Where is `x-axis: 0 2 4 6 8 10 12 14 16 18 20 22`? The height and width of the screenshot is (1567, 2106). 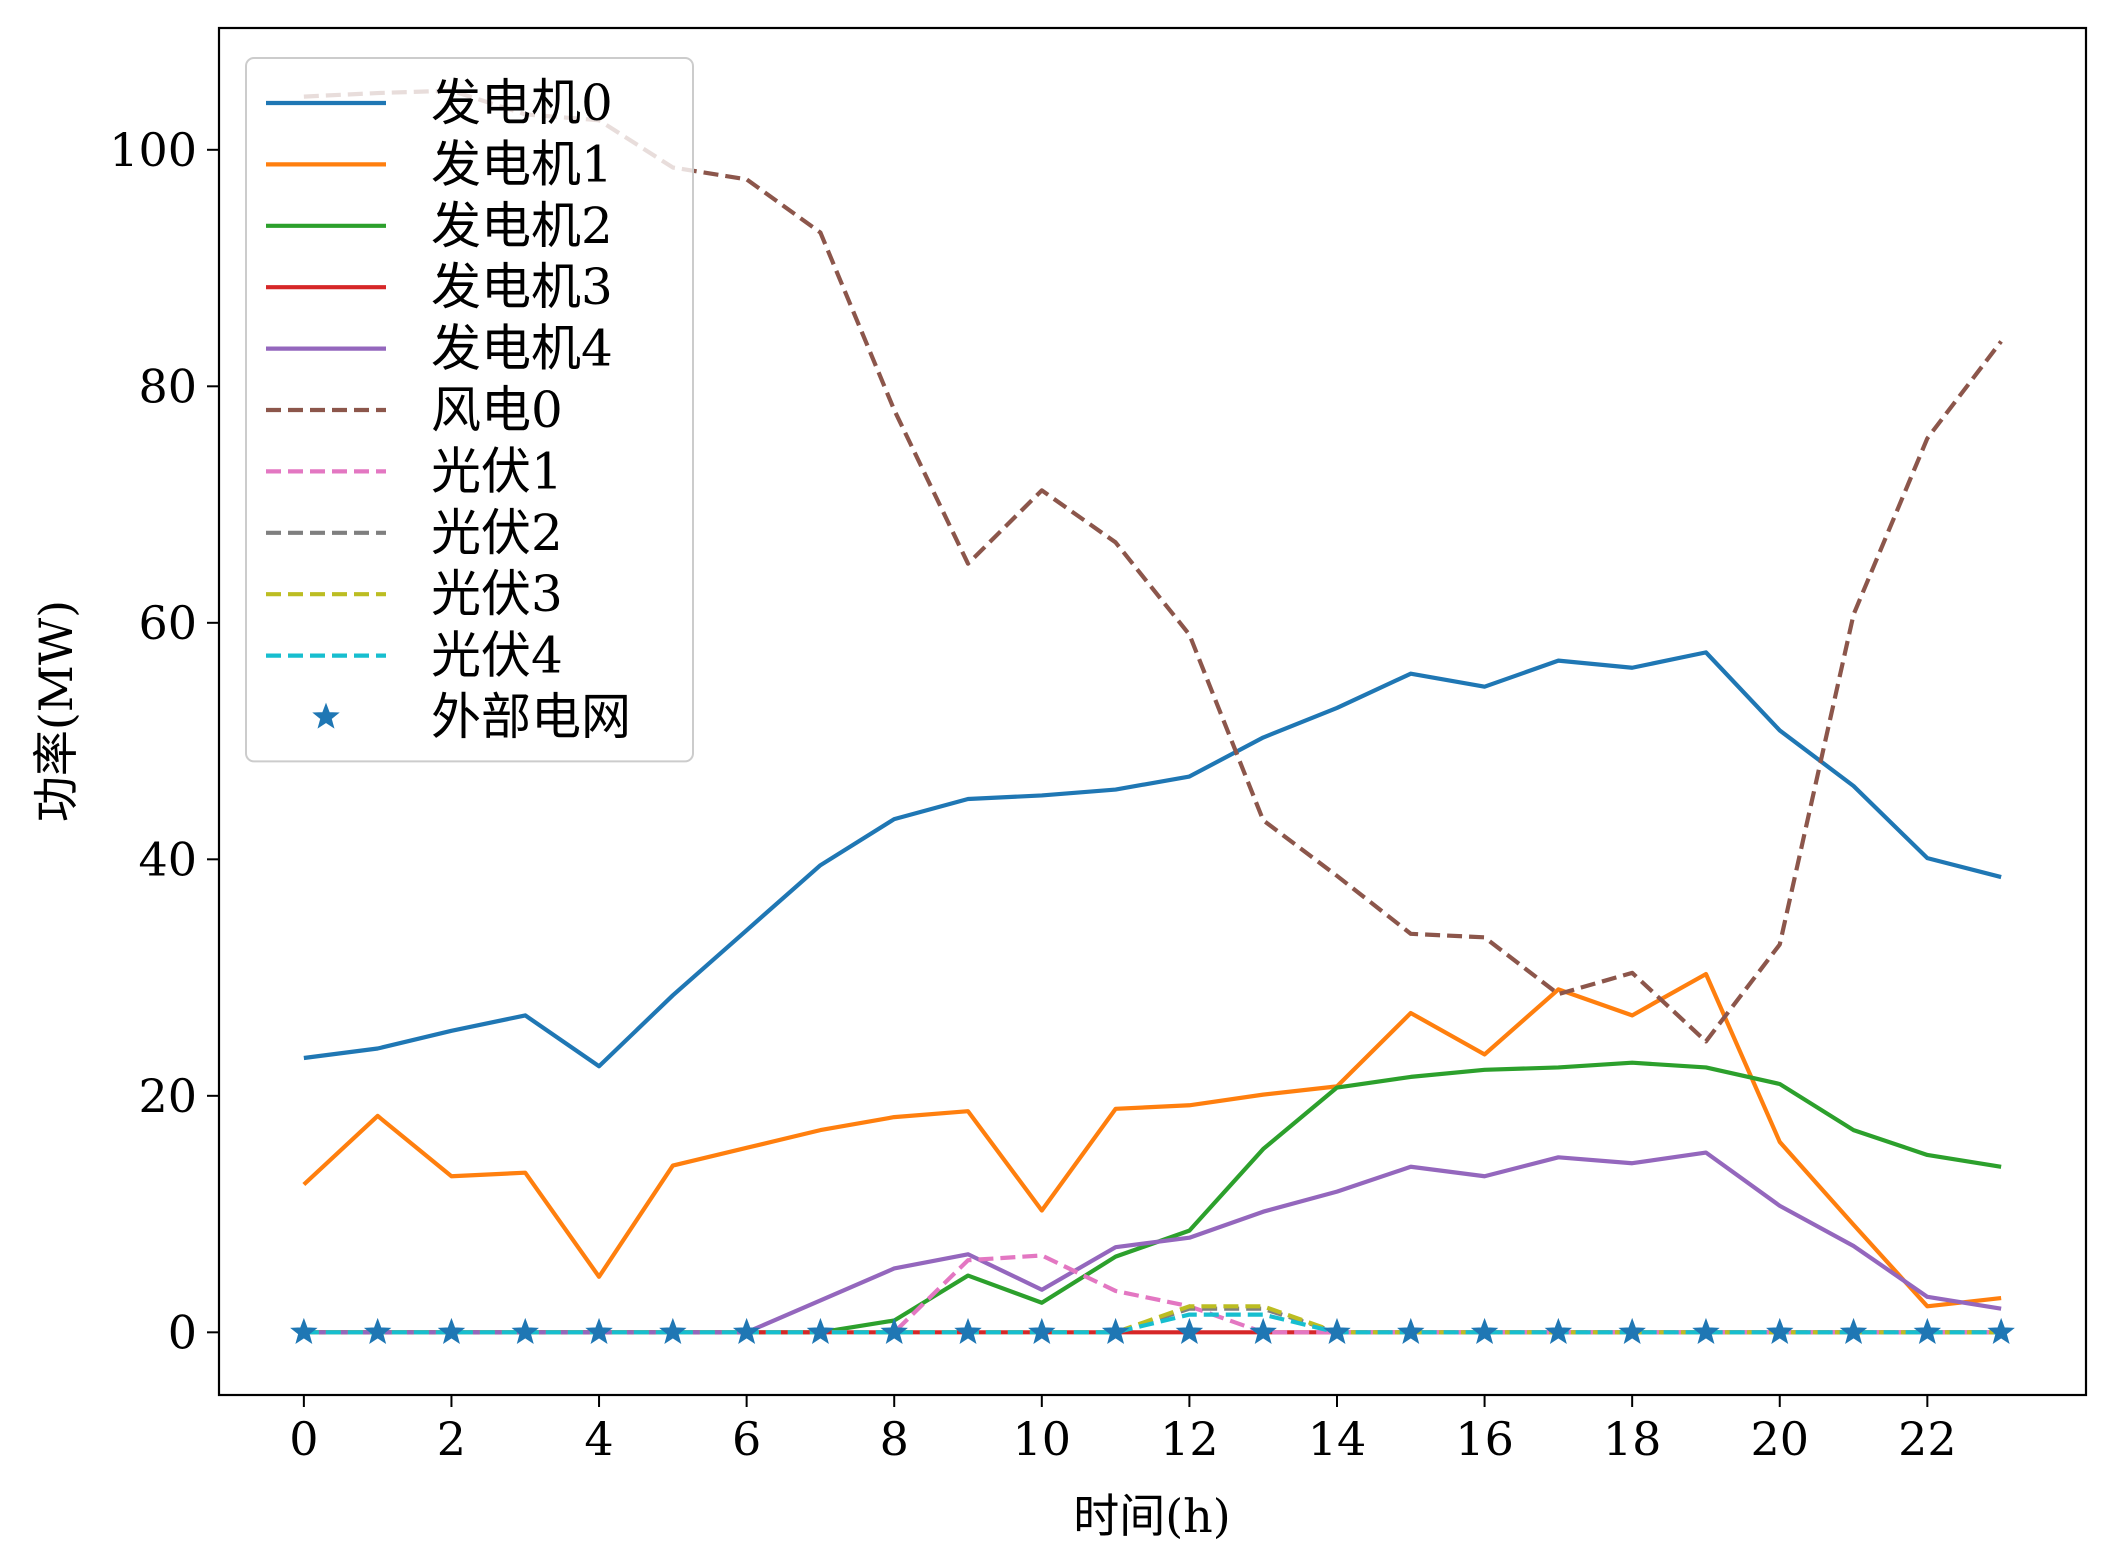
x-axis: 0 2 4 6 8 10 12 14 16 18 20 22 is located at coordinates (1122, 1430).